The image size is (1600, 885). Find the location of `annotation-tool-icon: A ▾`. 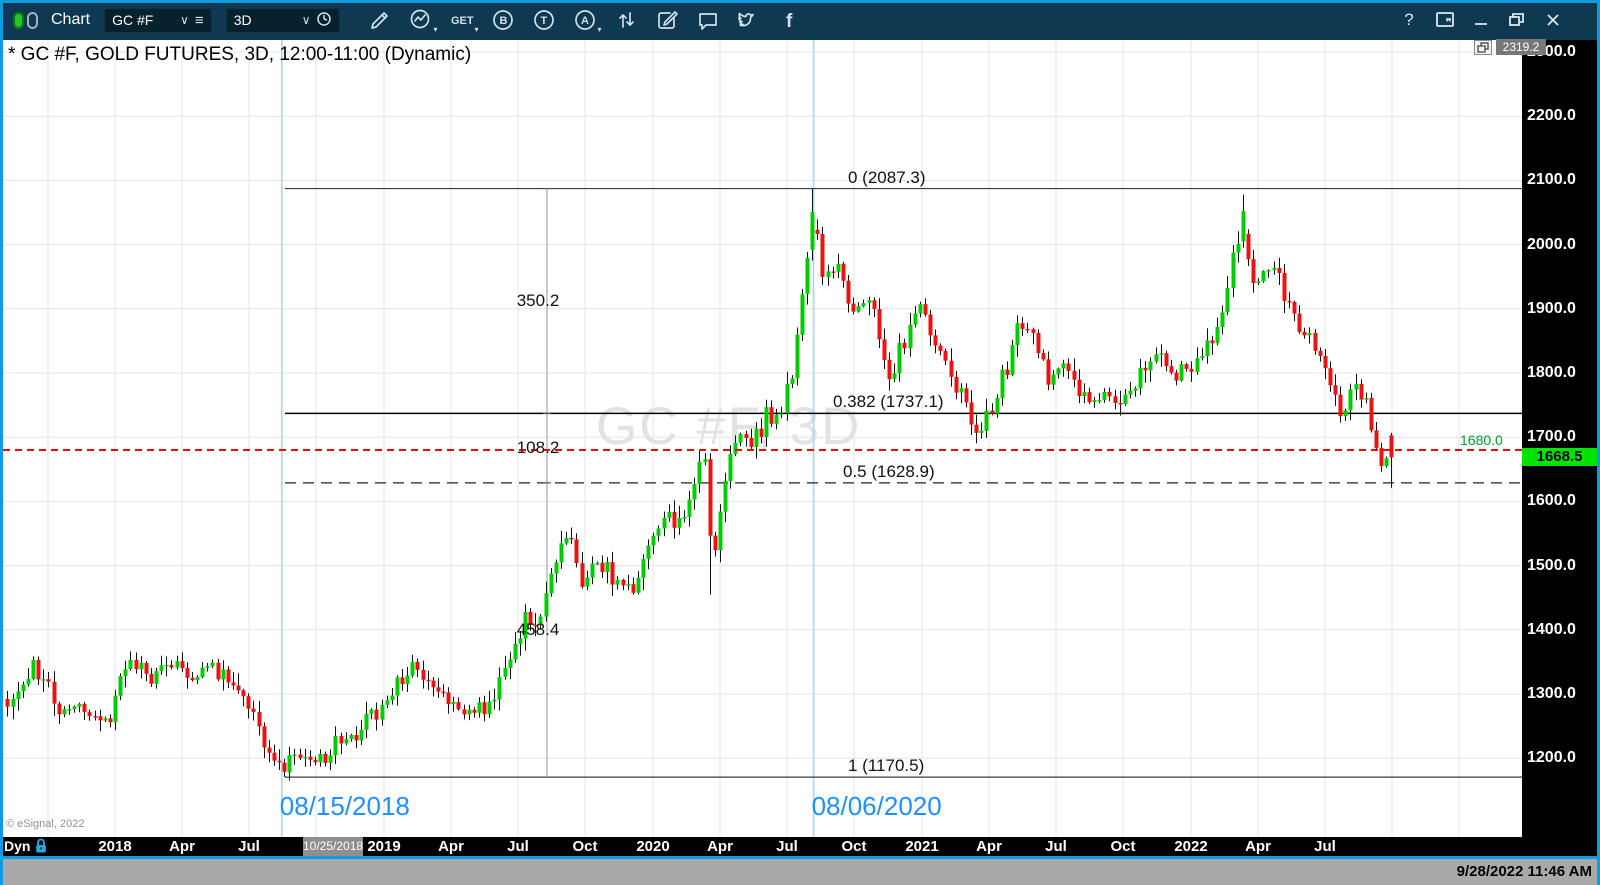

annotation-tool-icon: A ▾ is located at coordinates (586, 20).